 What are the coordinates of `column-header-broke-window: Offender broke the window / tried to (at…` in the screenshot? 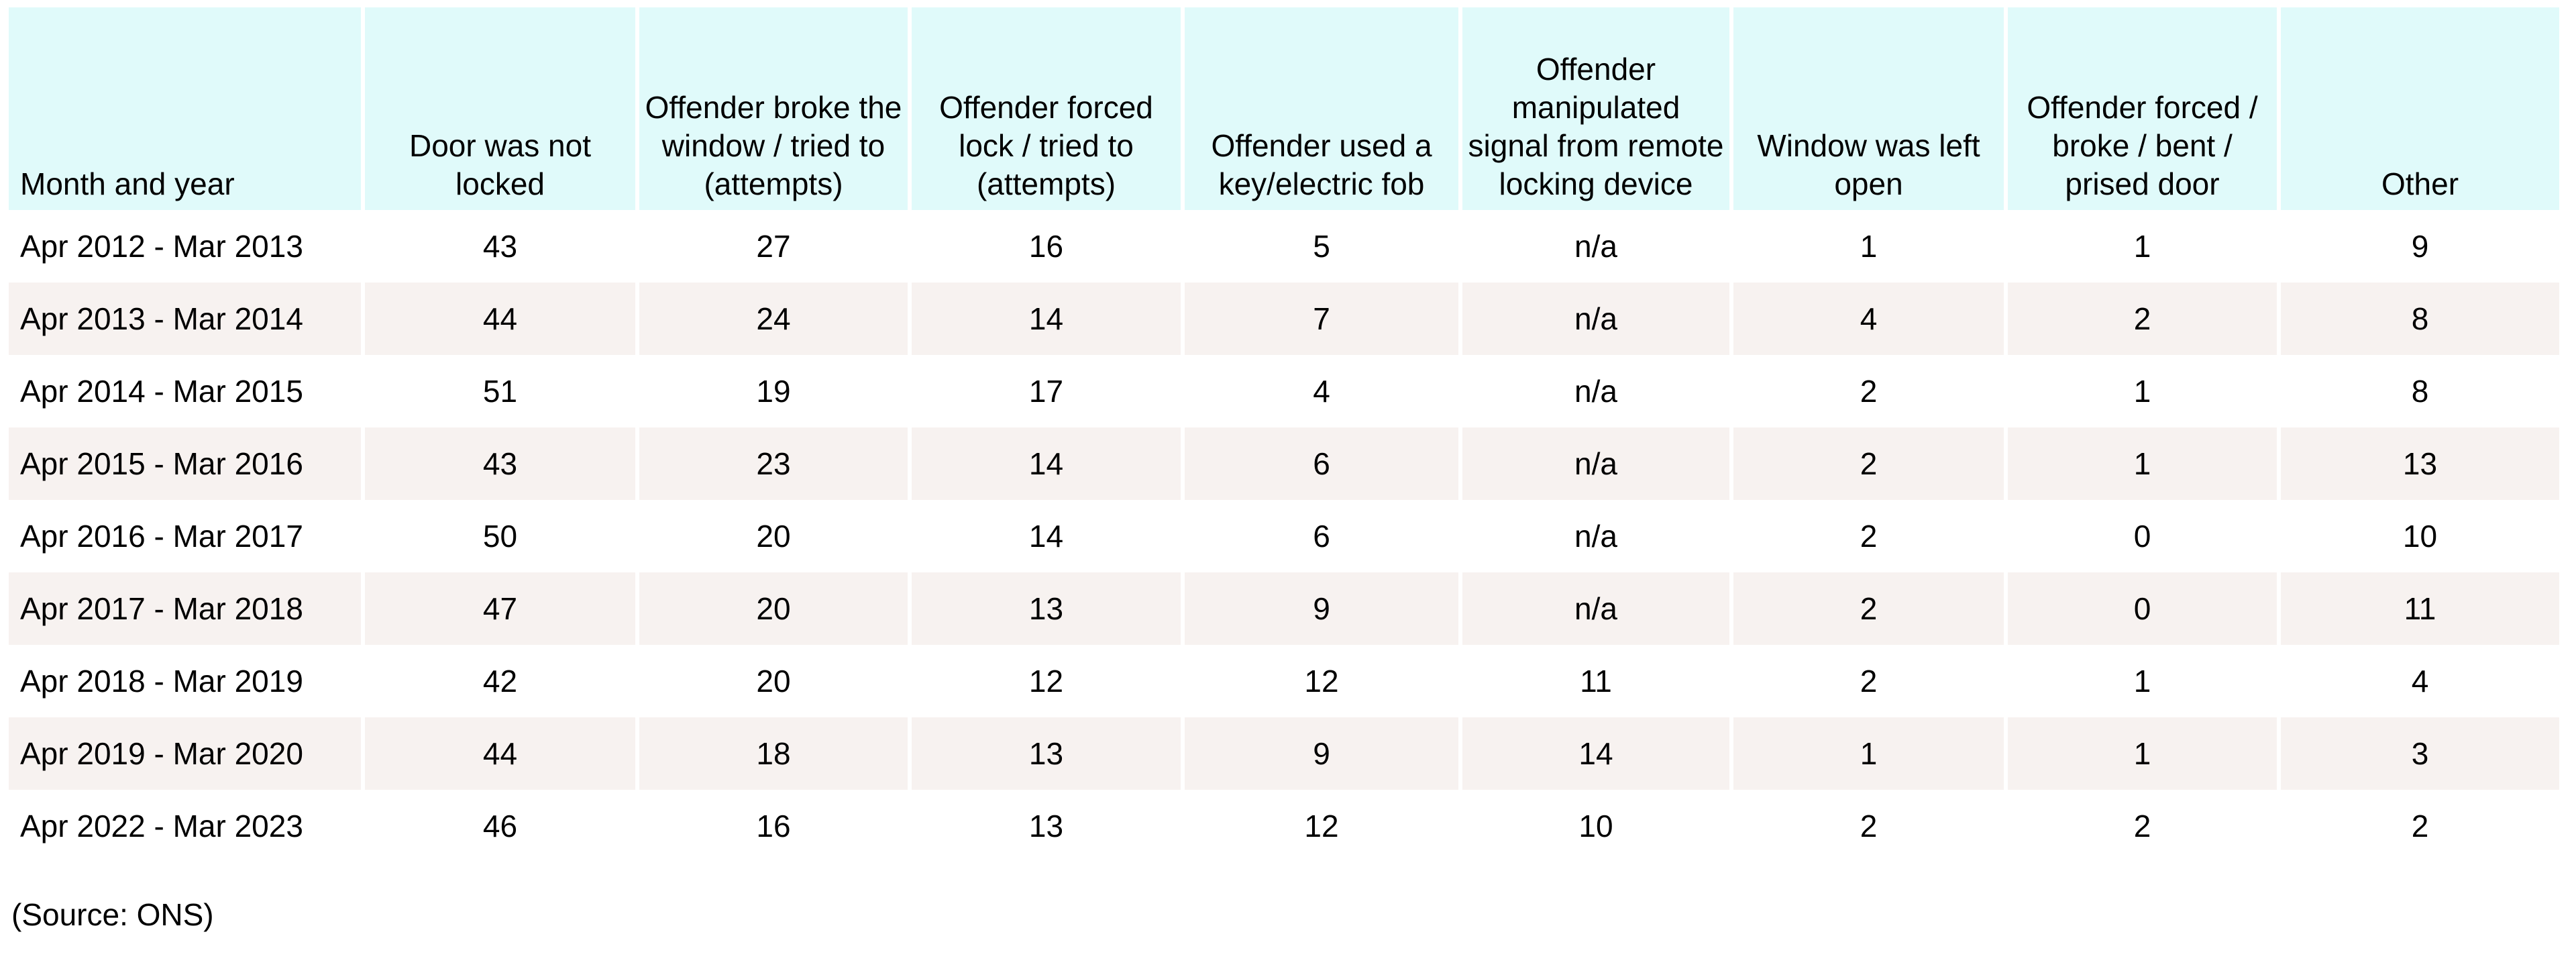 It's located at (773, 108).